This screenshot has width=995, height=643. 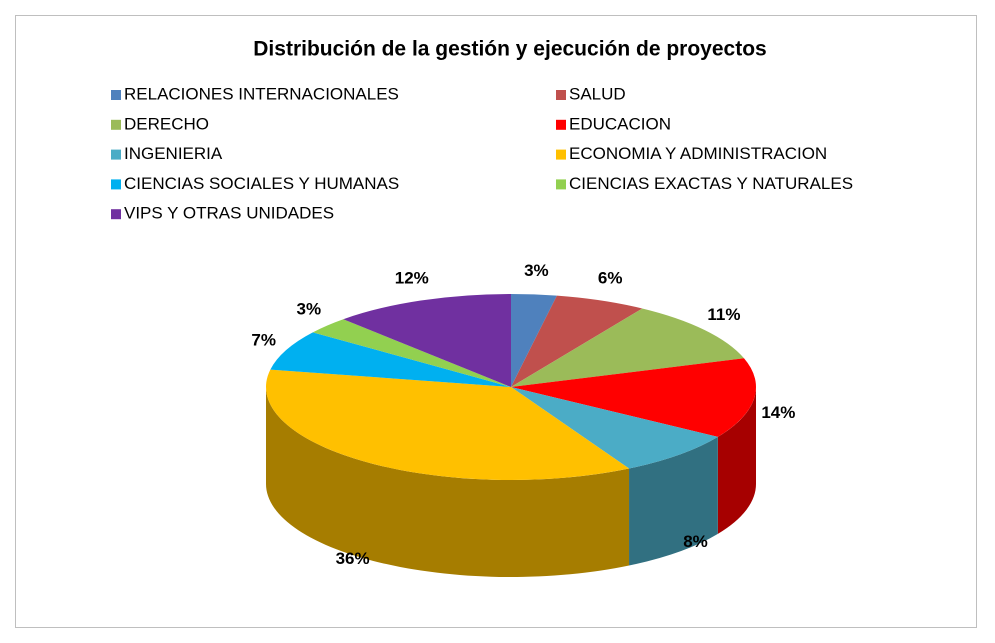 I want to click on data-label: 6%, so click(x=610, y=277).